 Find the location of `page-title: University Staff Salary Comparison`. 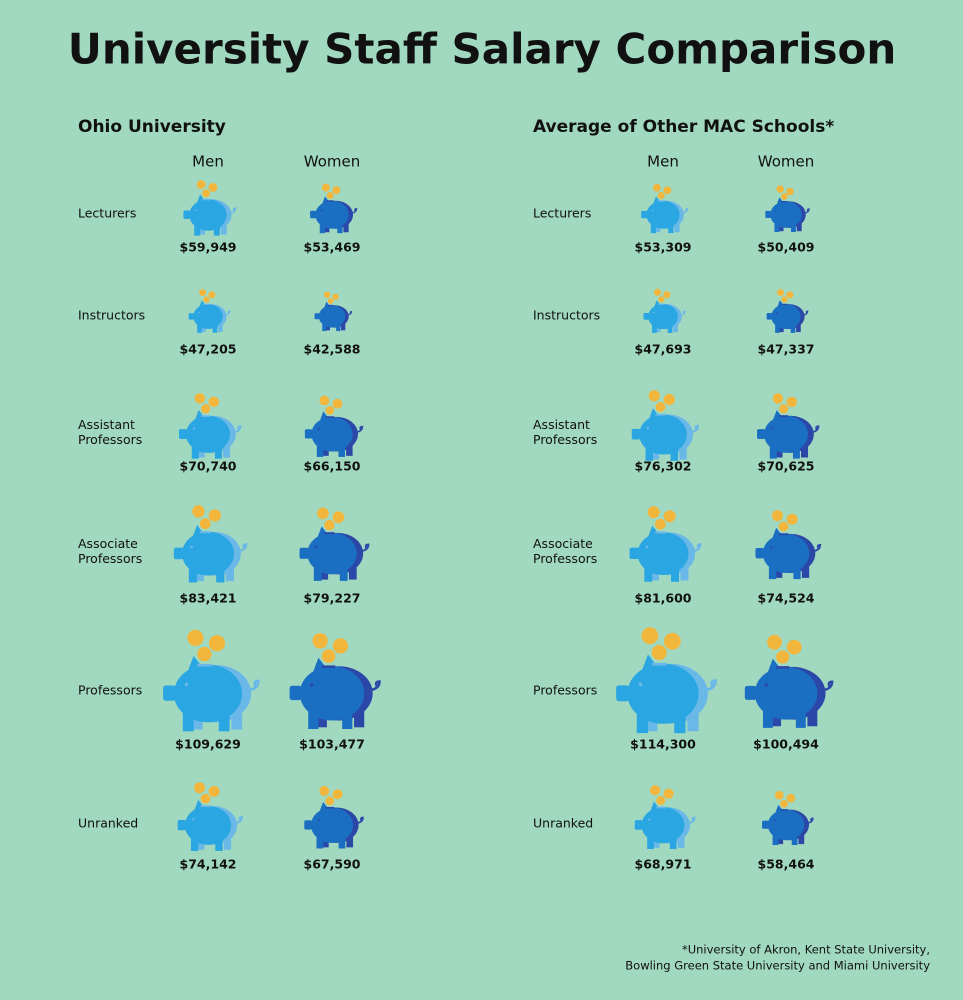

page-title: University Staff Salary Comparison is located at coordinates (482, 49).